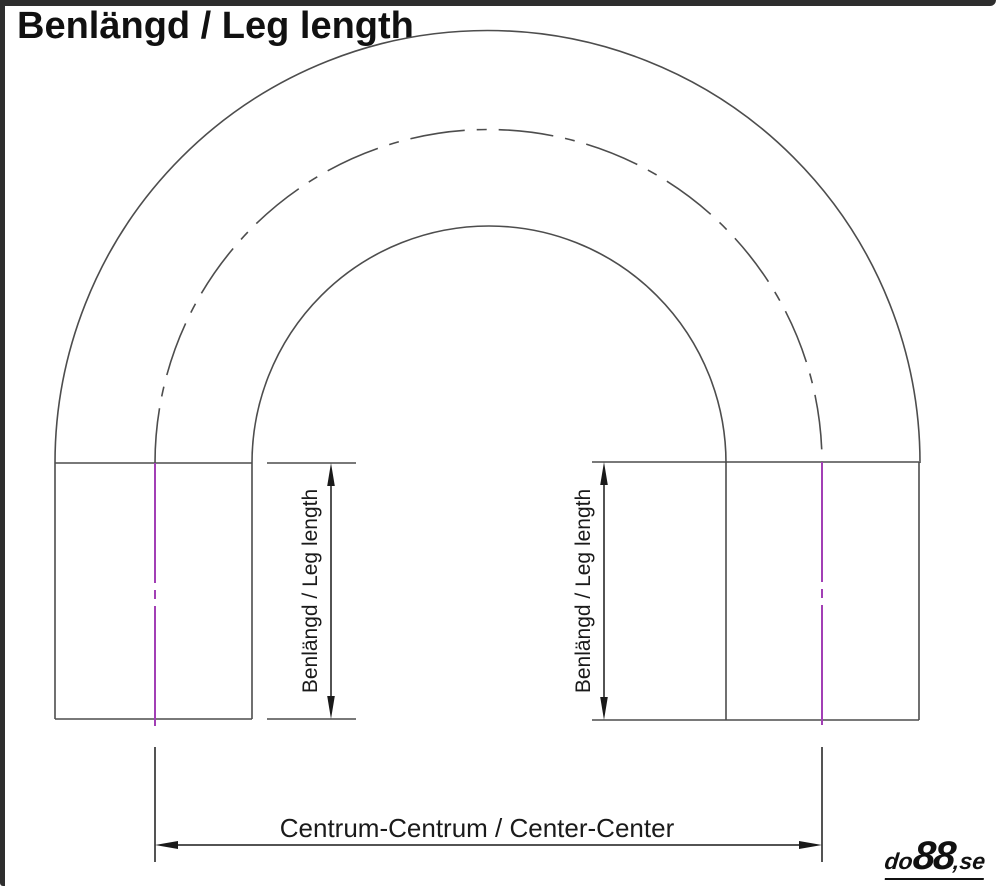 This screenshot has width=1000, height=890. Describe the element at coordinates (331, 707) in the screenshot. I see `left-dim-down-arrow-icon` at that location.